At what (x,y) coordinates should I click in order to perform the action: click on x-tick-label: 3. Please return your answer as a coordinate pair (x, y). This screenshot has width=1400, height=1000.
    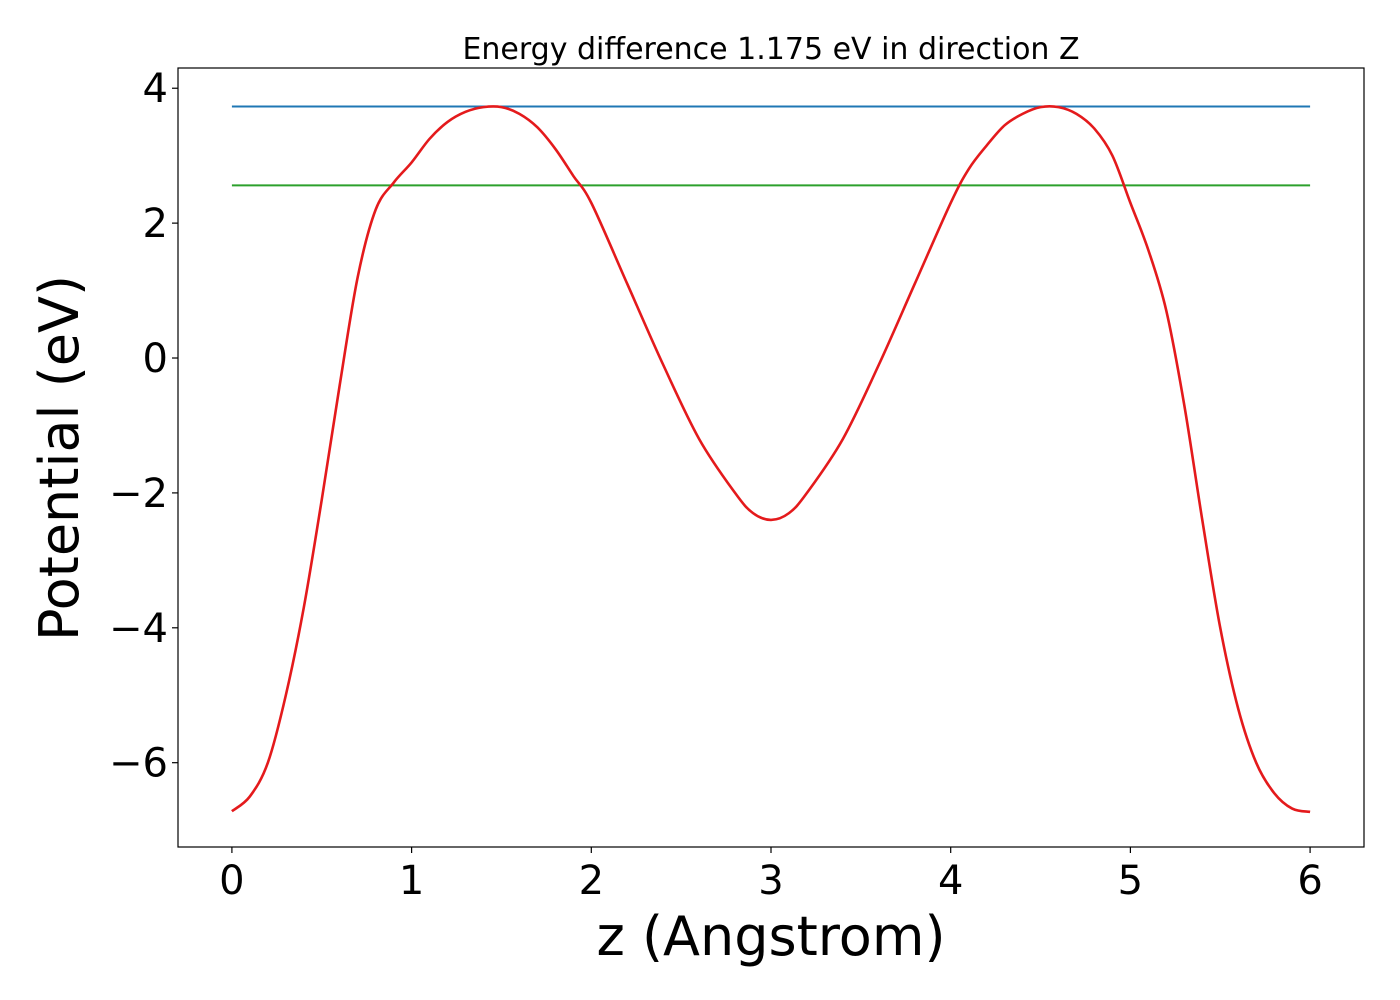
    Looking at the image, I should click on (770, 881).